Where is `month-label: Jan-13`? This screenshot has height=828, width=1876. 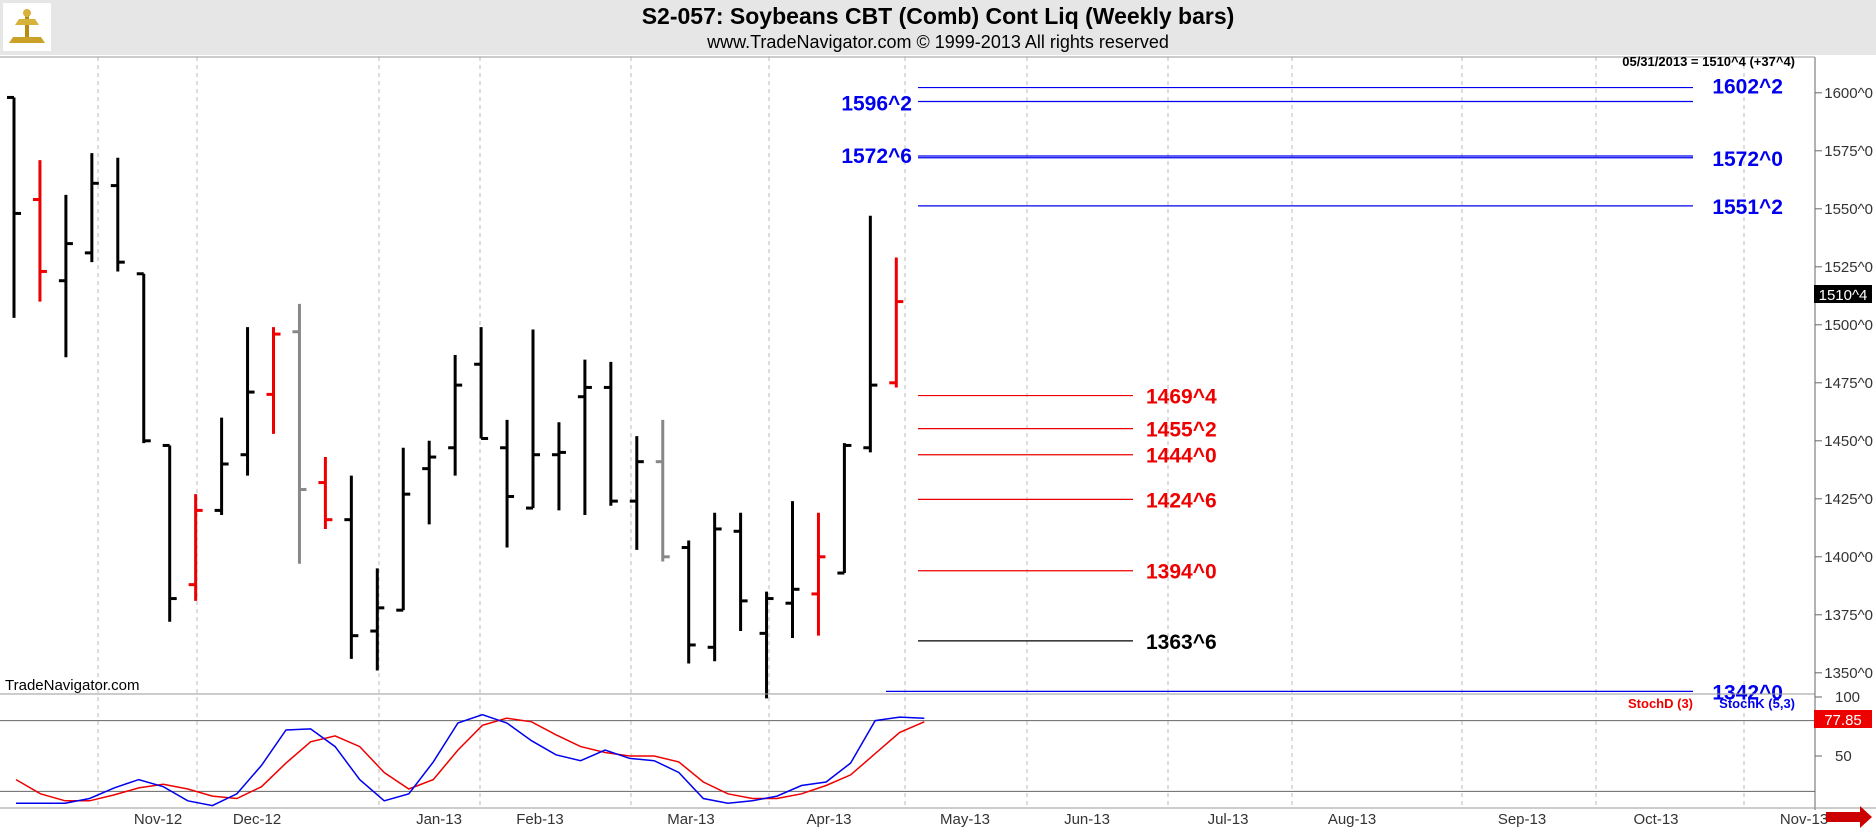 month-label: Jan-13 is located at coordinates (439, 819).